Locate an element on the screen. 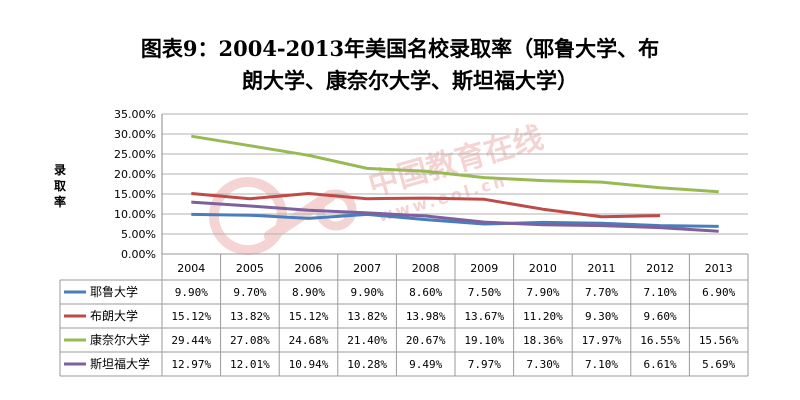  y-tick-label: 35.00% is located at coordinates (135, 114).